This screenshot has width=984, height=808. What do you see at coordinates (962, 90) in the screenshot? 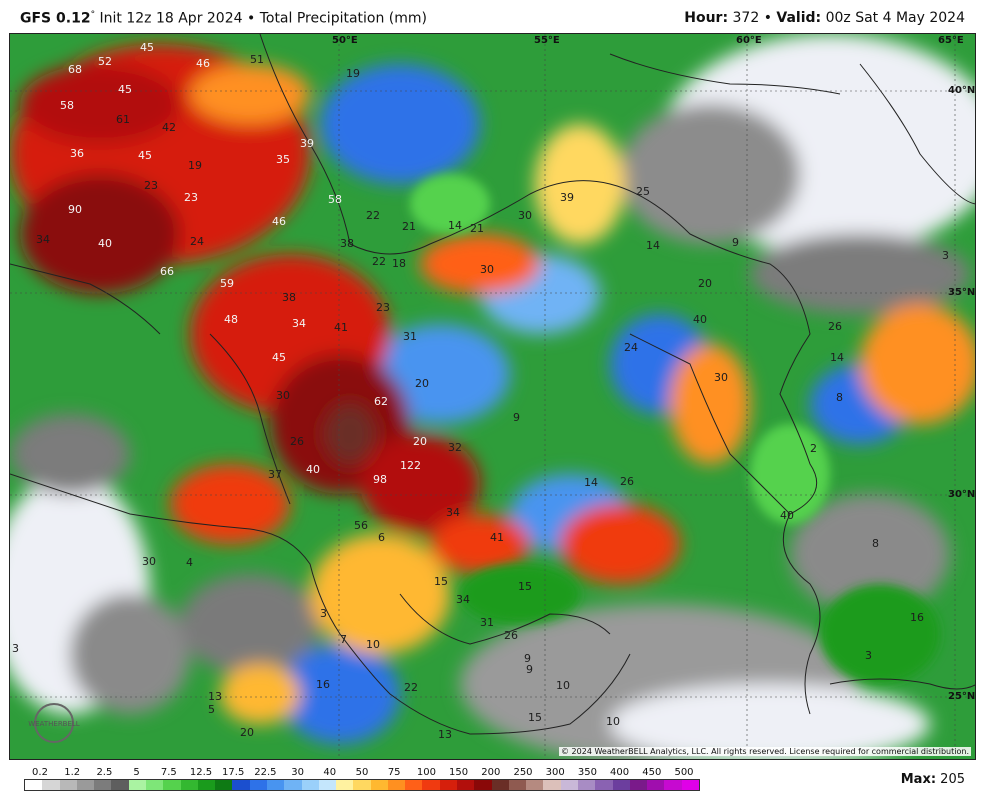
I see `lat-label: 40°N` at bounding box center [962, 90].